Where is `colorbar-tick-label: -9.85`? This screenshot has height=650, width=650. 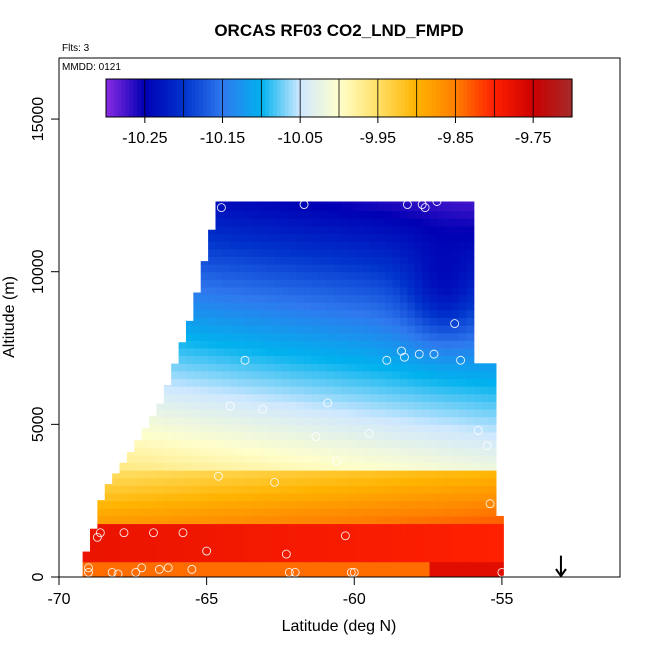 colorbar-tick-label: -9.85 is located at coordinates (455, 138).